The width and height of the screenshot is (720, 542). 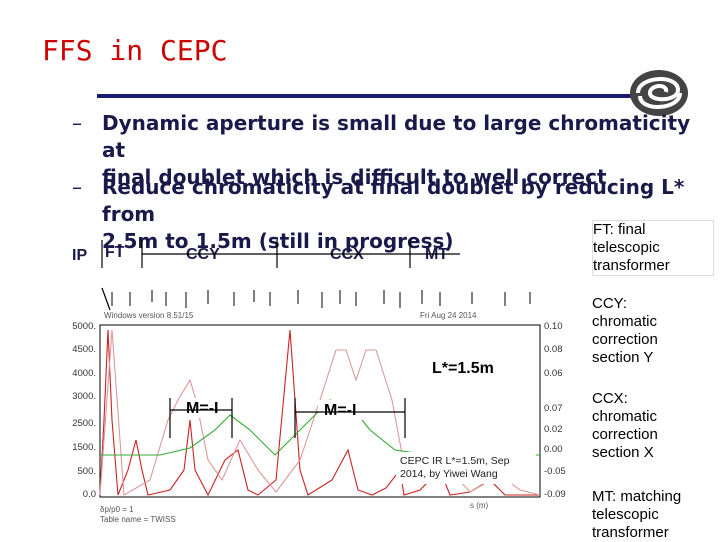 I want to click on mi-right-label: M=-I, so click(x=340, y=410).